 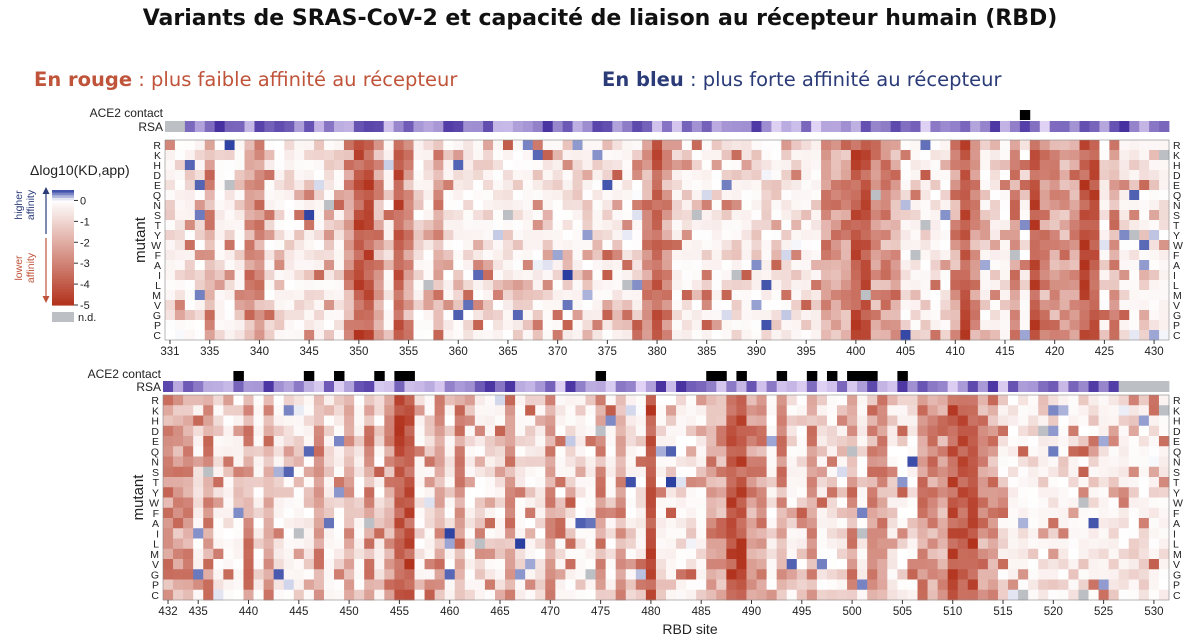 I want to click on red-legend-strong: En rouge, so click(x=83, y=79).